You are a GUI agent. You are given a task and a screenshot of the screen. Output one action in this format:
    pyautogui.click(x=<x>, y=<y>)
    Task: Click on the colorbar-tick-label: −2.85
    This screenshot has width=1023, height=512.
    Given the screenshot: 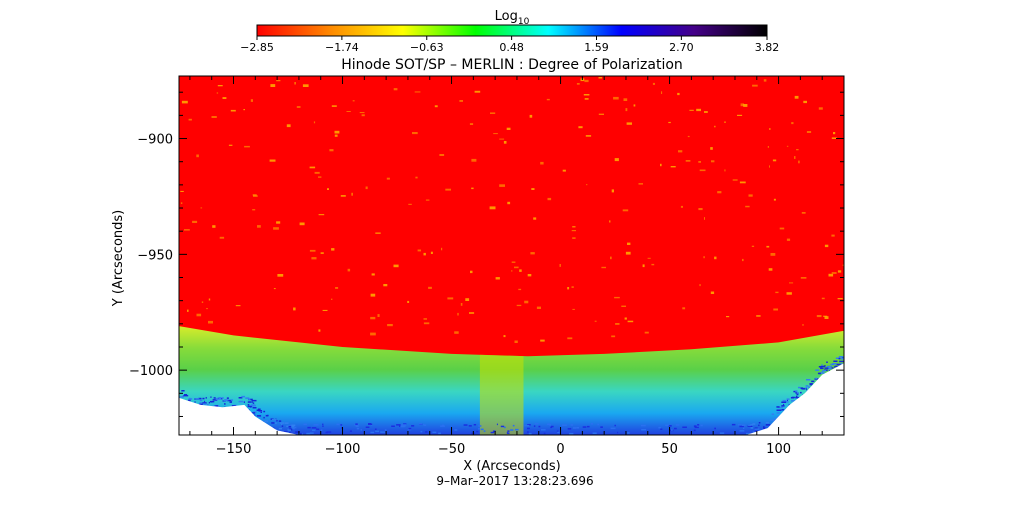 What is the action you would take?
    pyautogui.click(x=257, y=47)
    